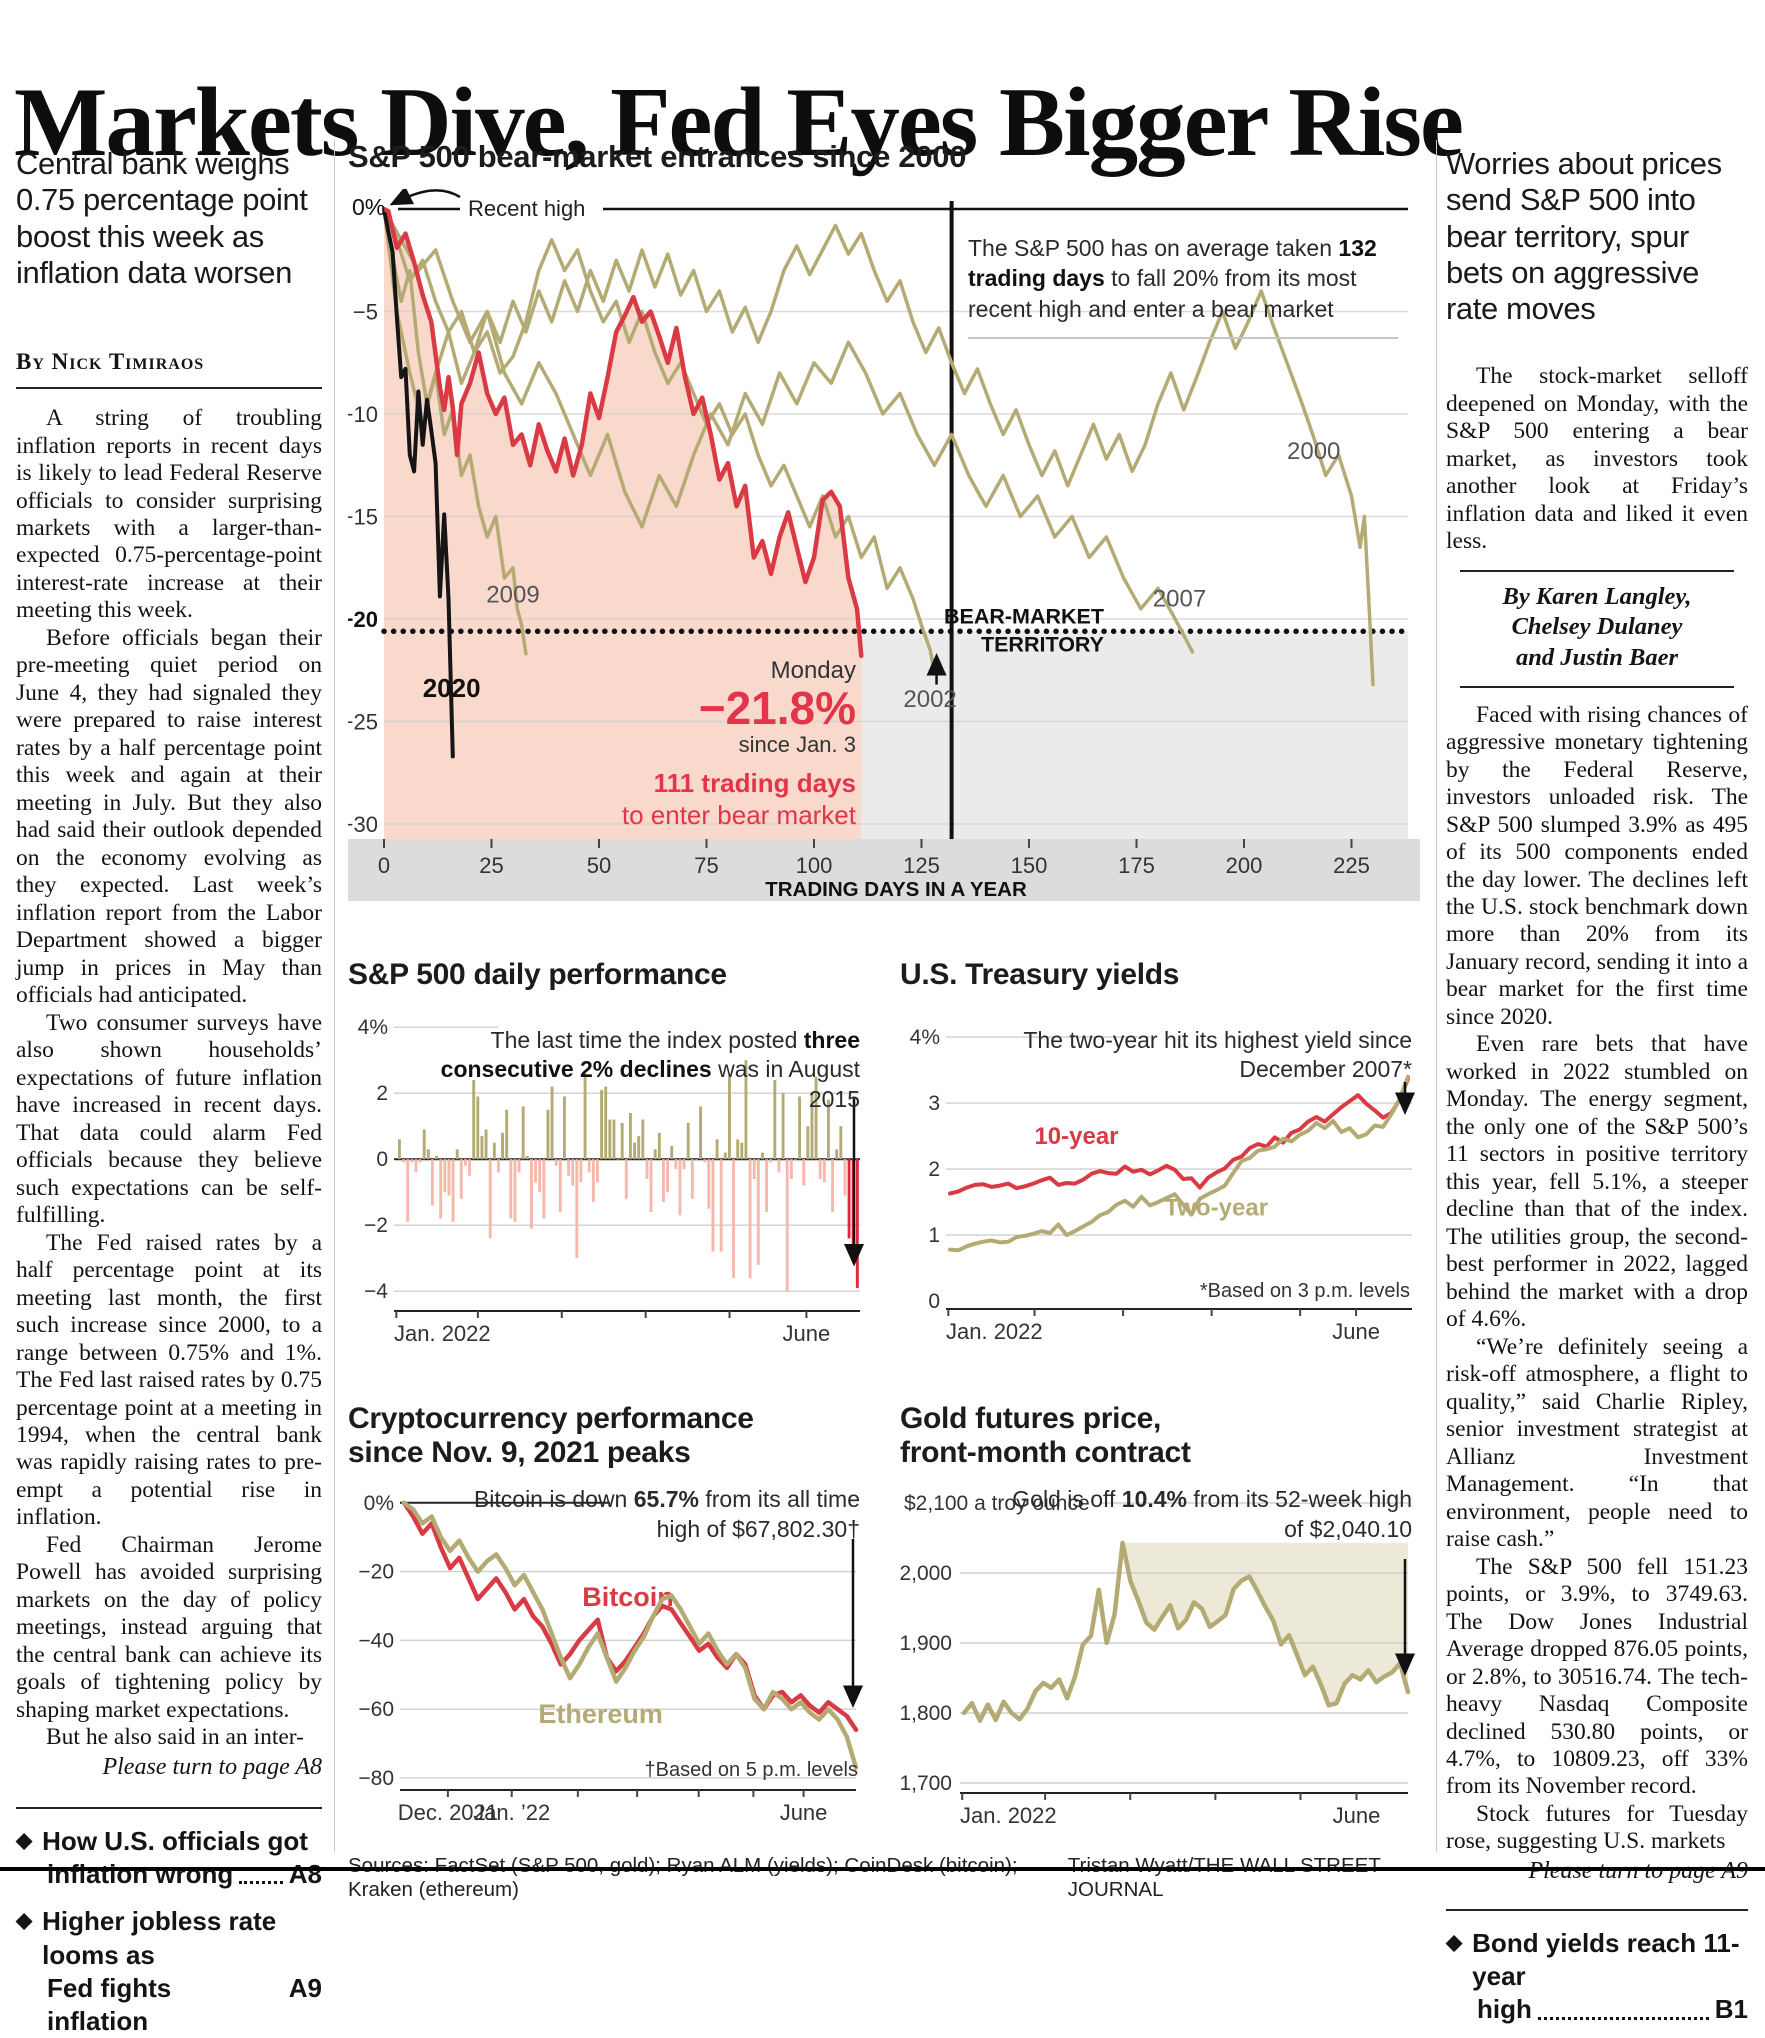 This screenshot has width=1765, height=2038. What do you see at coordinates (706, 865) in the screenshot?
I see `svg-text: 75` at bounding box center [706, 865].